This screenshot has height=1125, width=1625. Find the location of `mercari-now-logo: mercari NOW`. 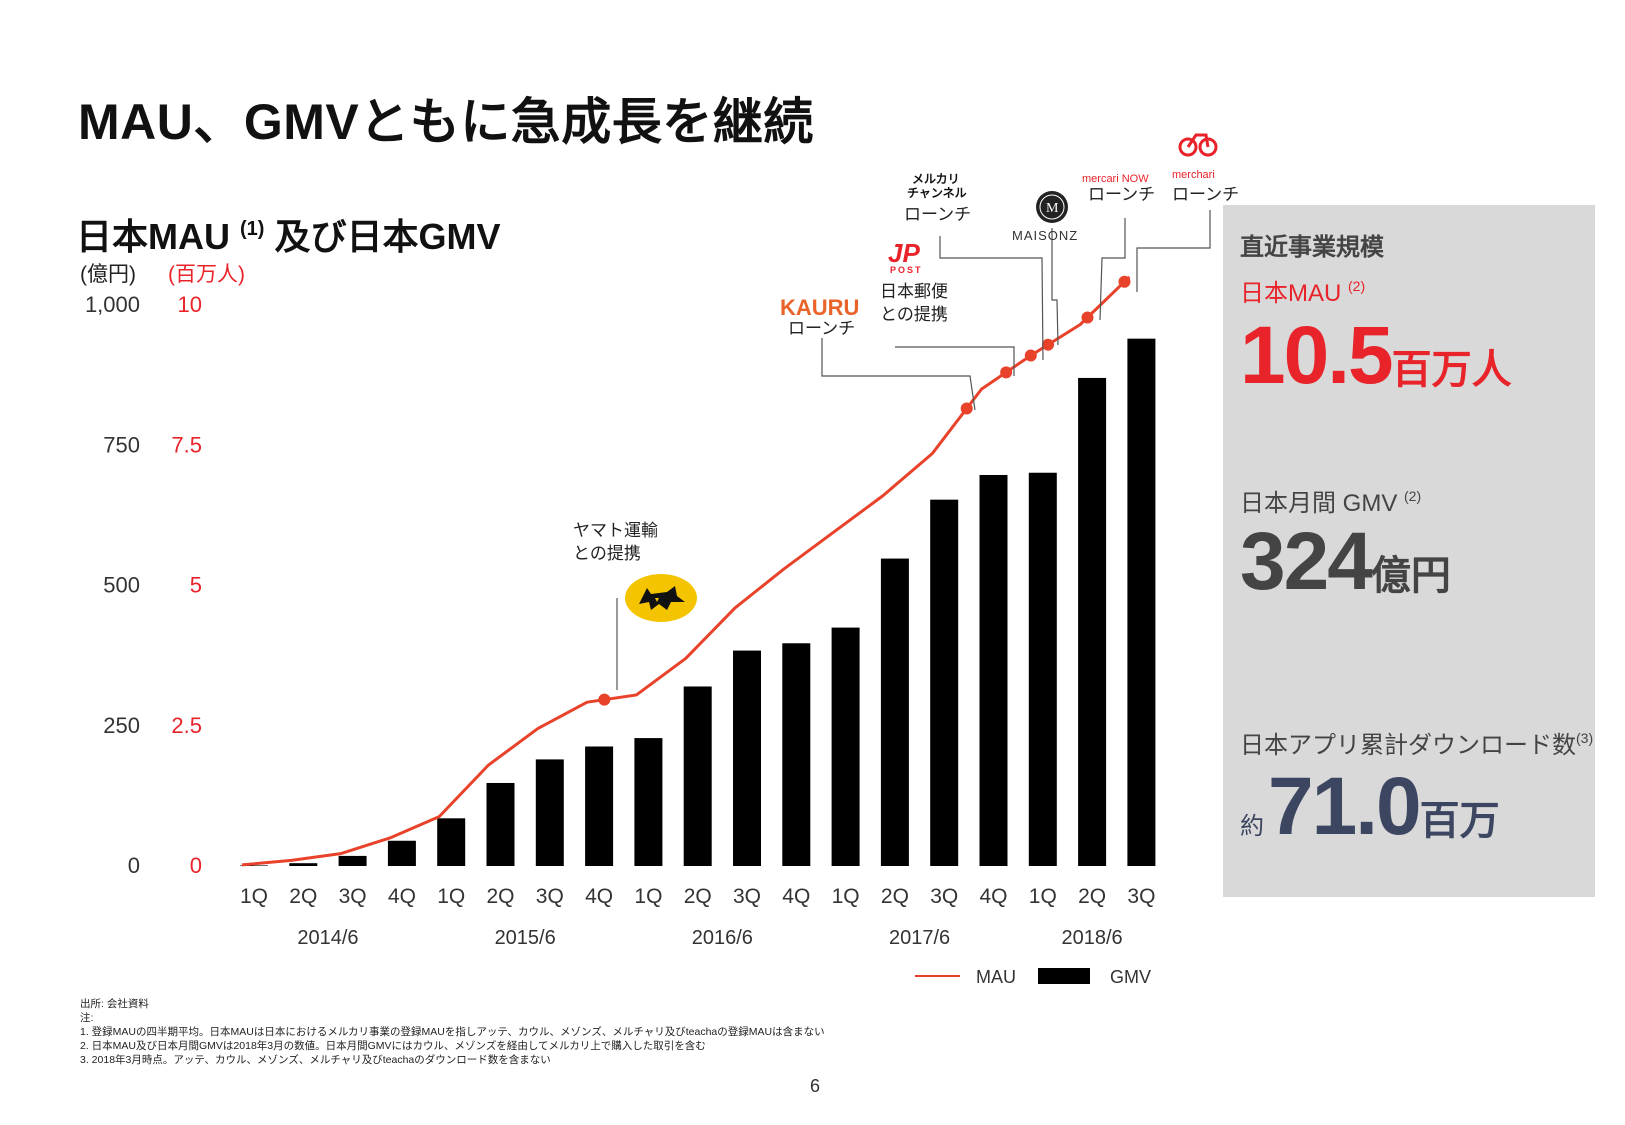

mercari-now-logo: mercari NOW is located at coordinates (1115, 179).